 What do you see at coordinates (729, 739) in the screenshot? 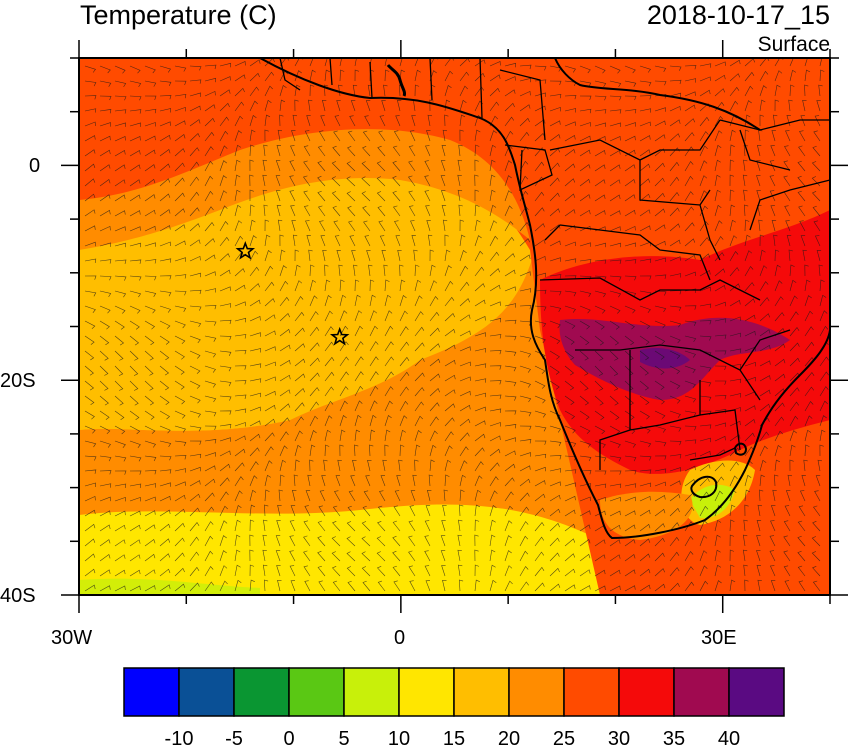
I see `colorbar-label: 40` at bounding box center [729, 739].